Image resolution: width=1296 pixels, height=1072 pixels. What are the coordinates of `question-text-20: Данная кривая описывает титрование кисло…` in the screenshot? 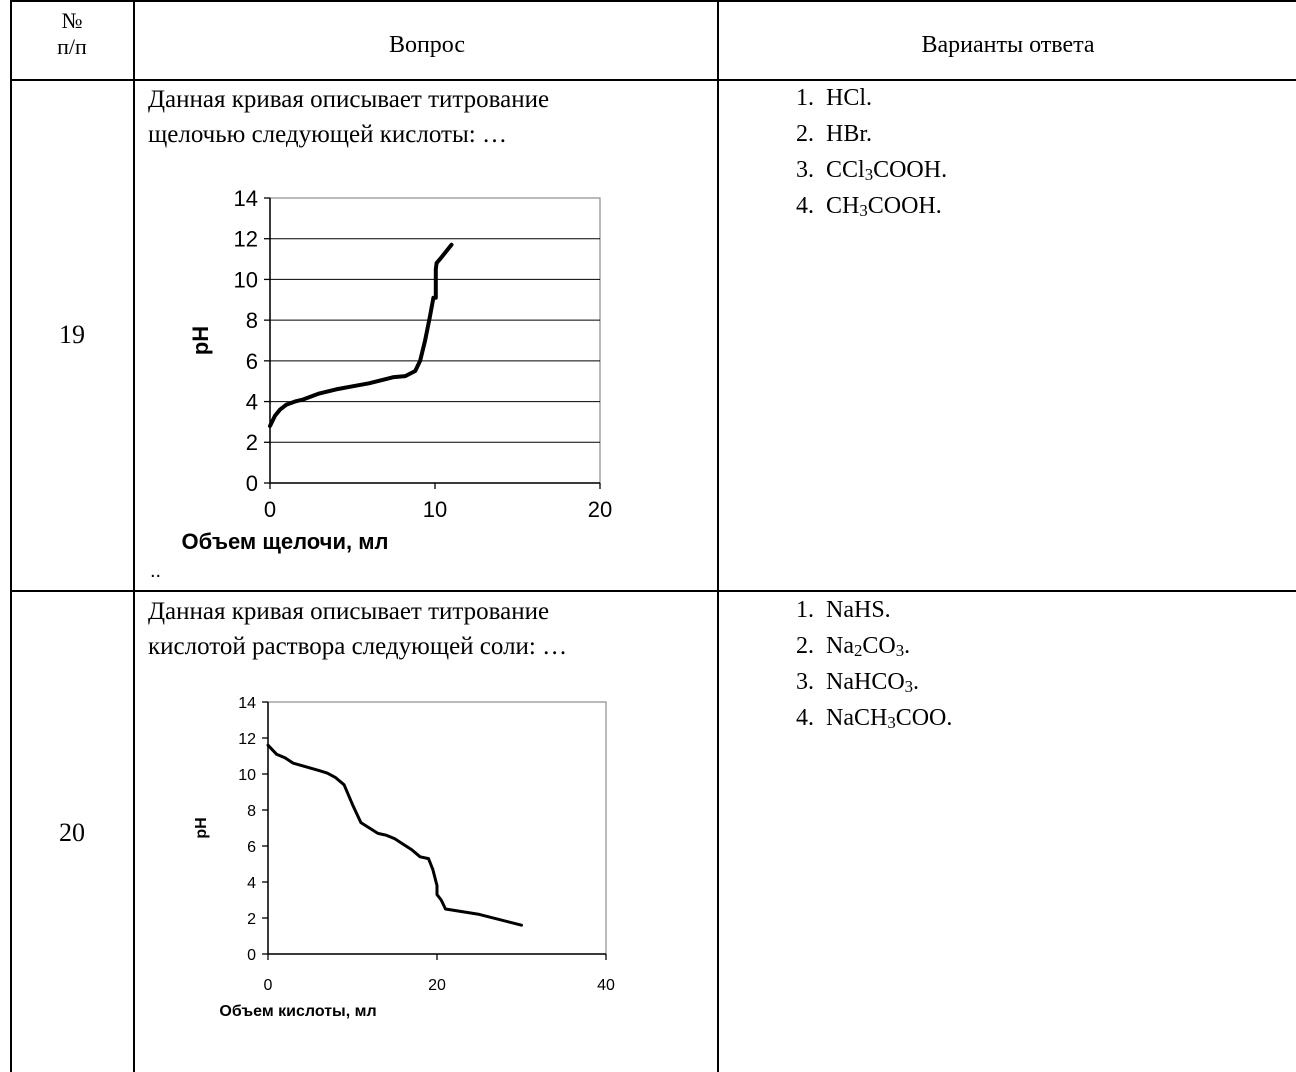 It's located at (433, 629).